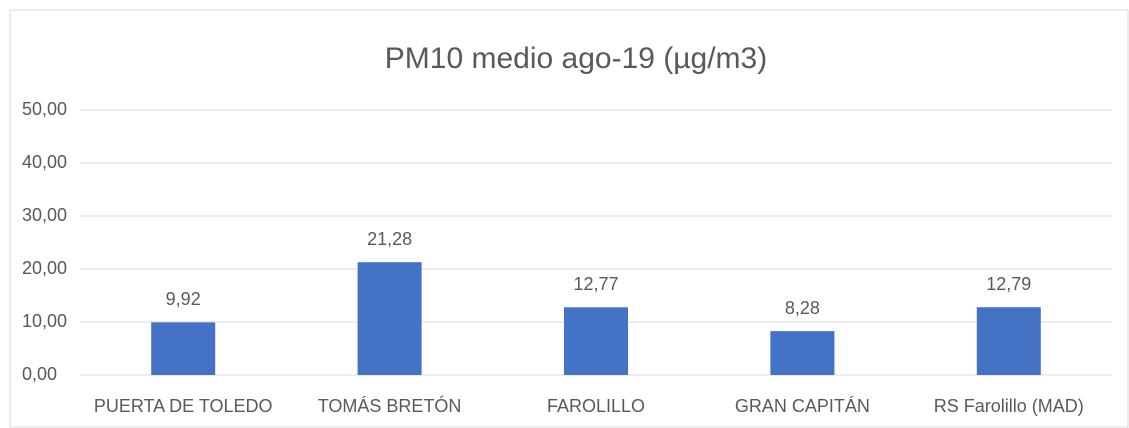 The width and height of the screenshot is (1129, 428). What do you see at coordinates (44, 162) in the screenshot?
I see `y-tick-label: 40,00` at bounding box center [44, 162].